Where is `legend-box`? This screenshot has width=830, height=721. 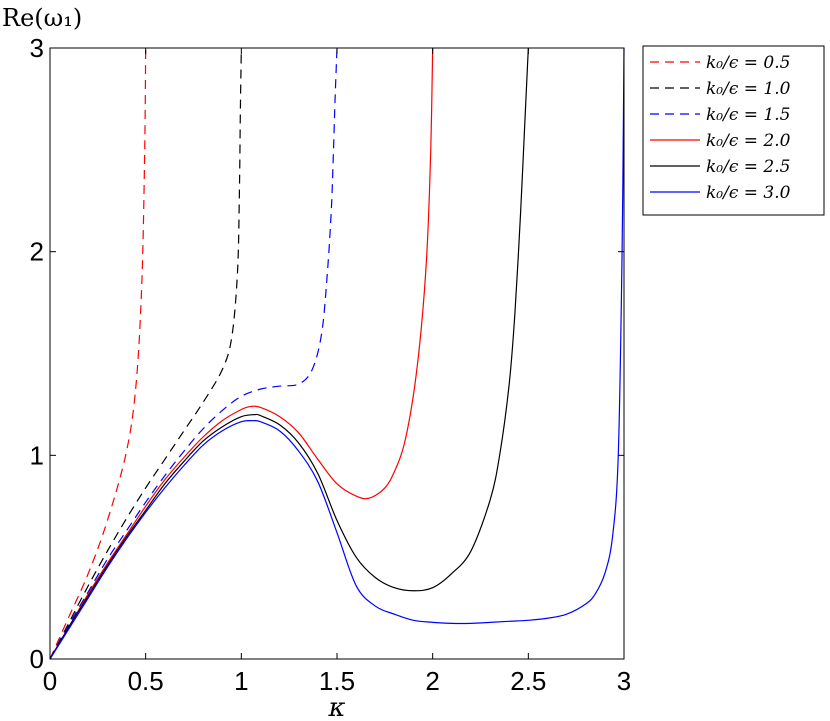 legend-box is located at coordinates (733, 130).